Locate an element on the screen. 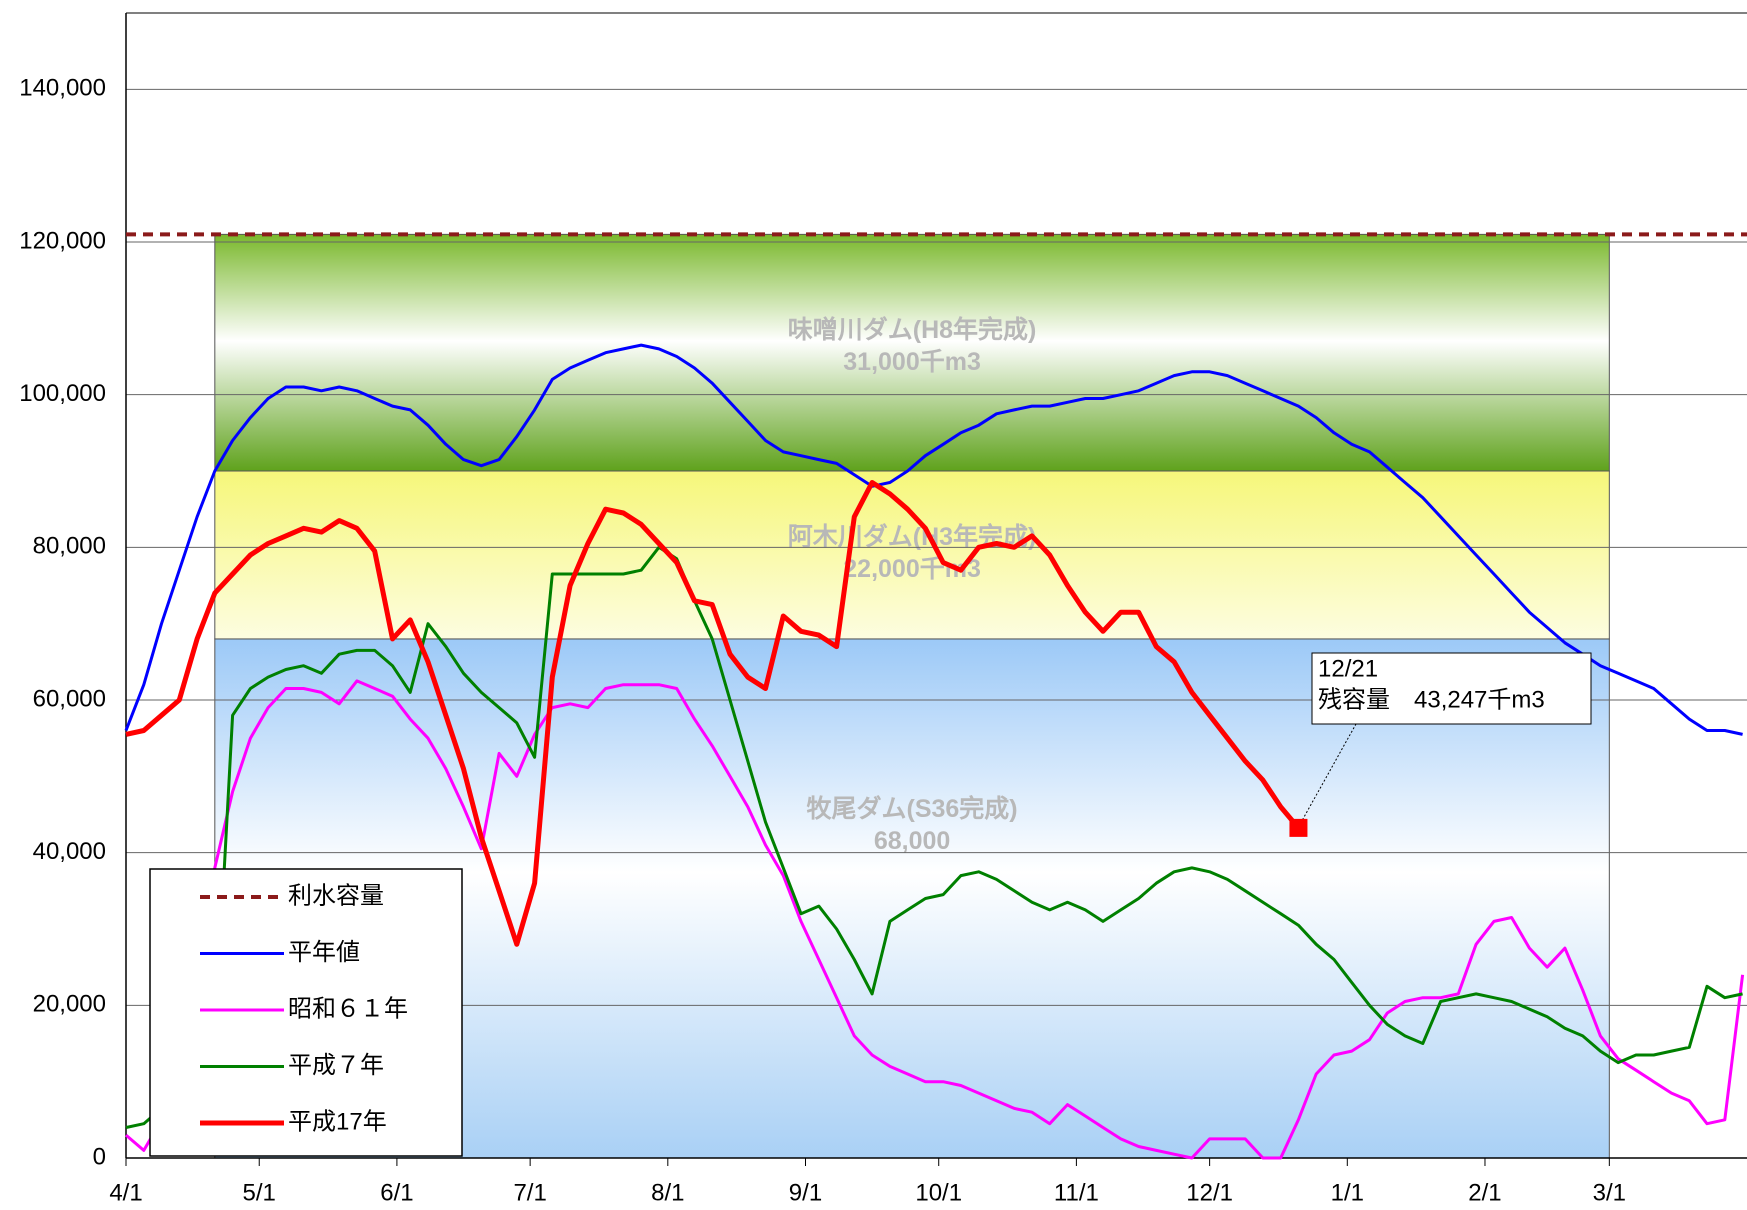 The width and height of the screenshot is (1747, 1210). band-label: 味噌川ダム(H8年完成) is located at coordinates (912, 329).